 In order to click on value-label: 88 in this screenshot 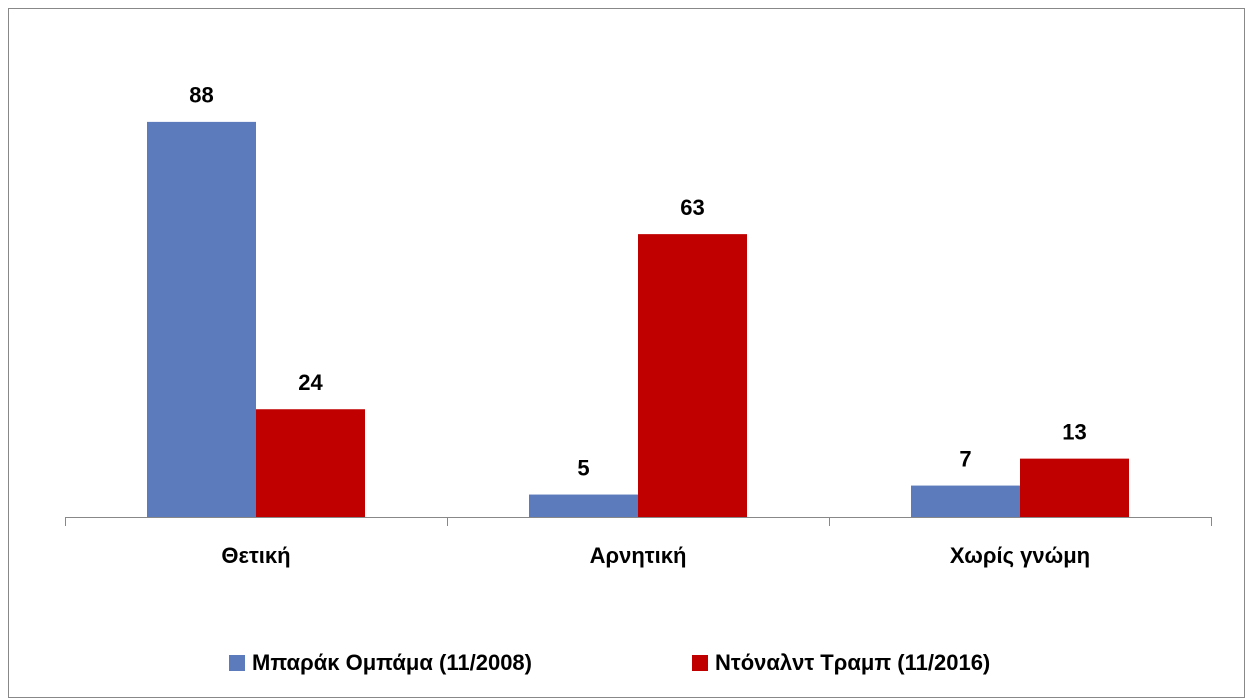, I will do `click(201, 95)`.